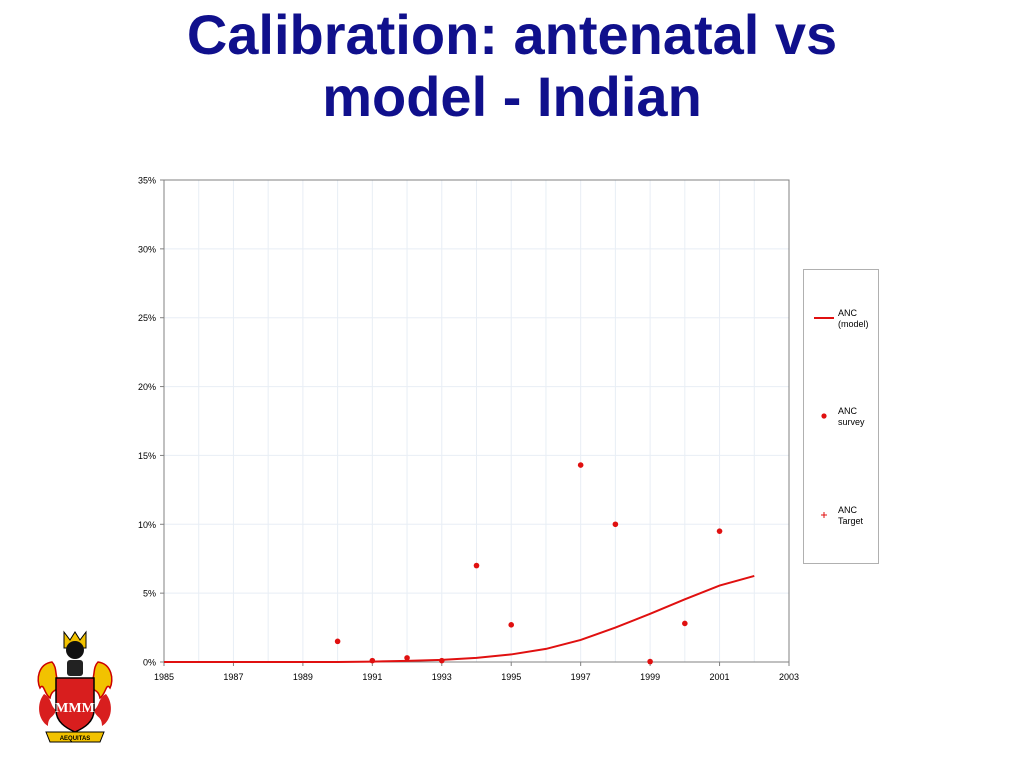 This screenshot has height=768, width=1024. I want to click on mantling-lower-right-icon, so click(102, 710).